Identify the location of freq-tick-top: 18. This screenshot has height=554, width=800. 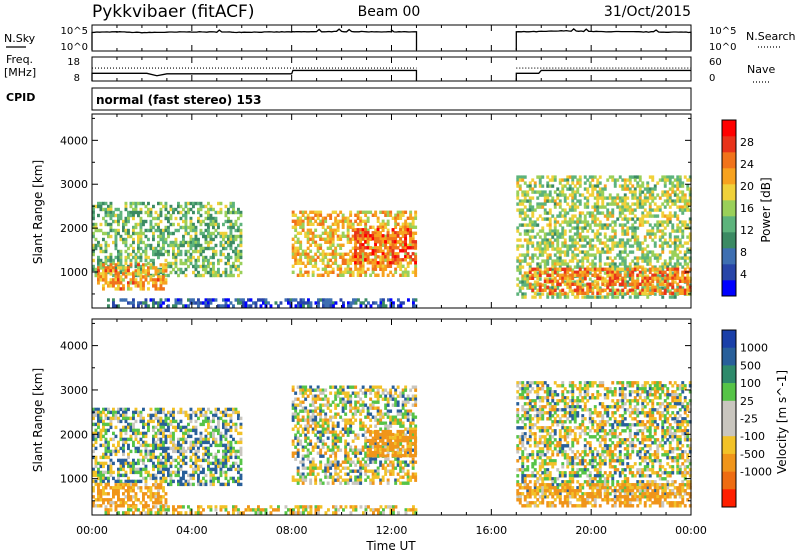
(73, 62).